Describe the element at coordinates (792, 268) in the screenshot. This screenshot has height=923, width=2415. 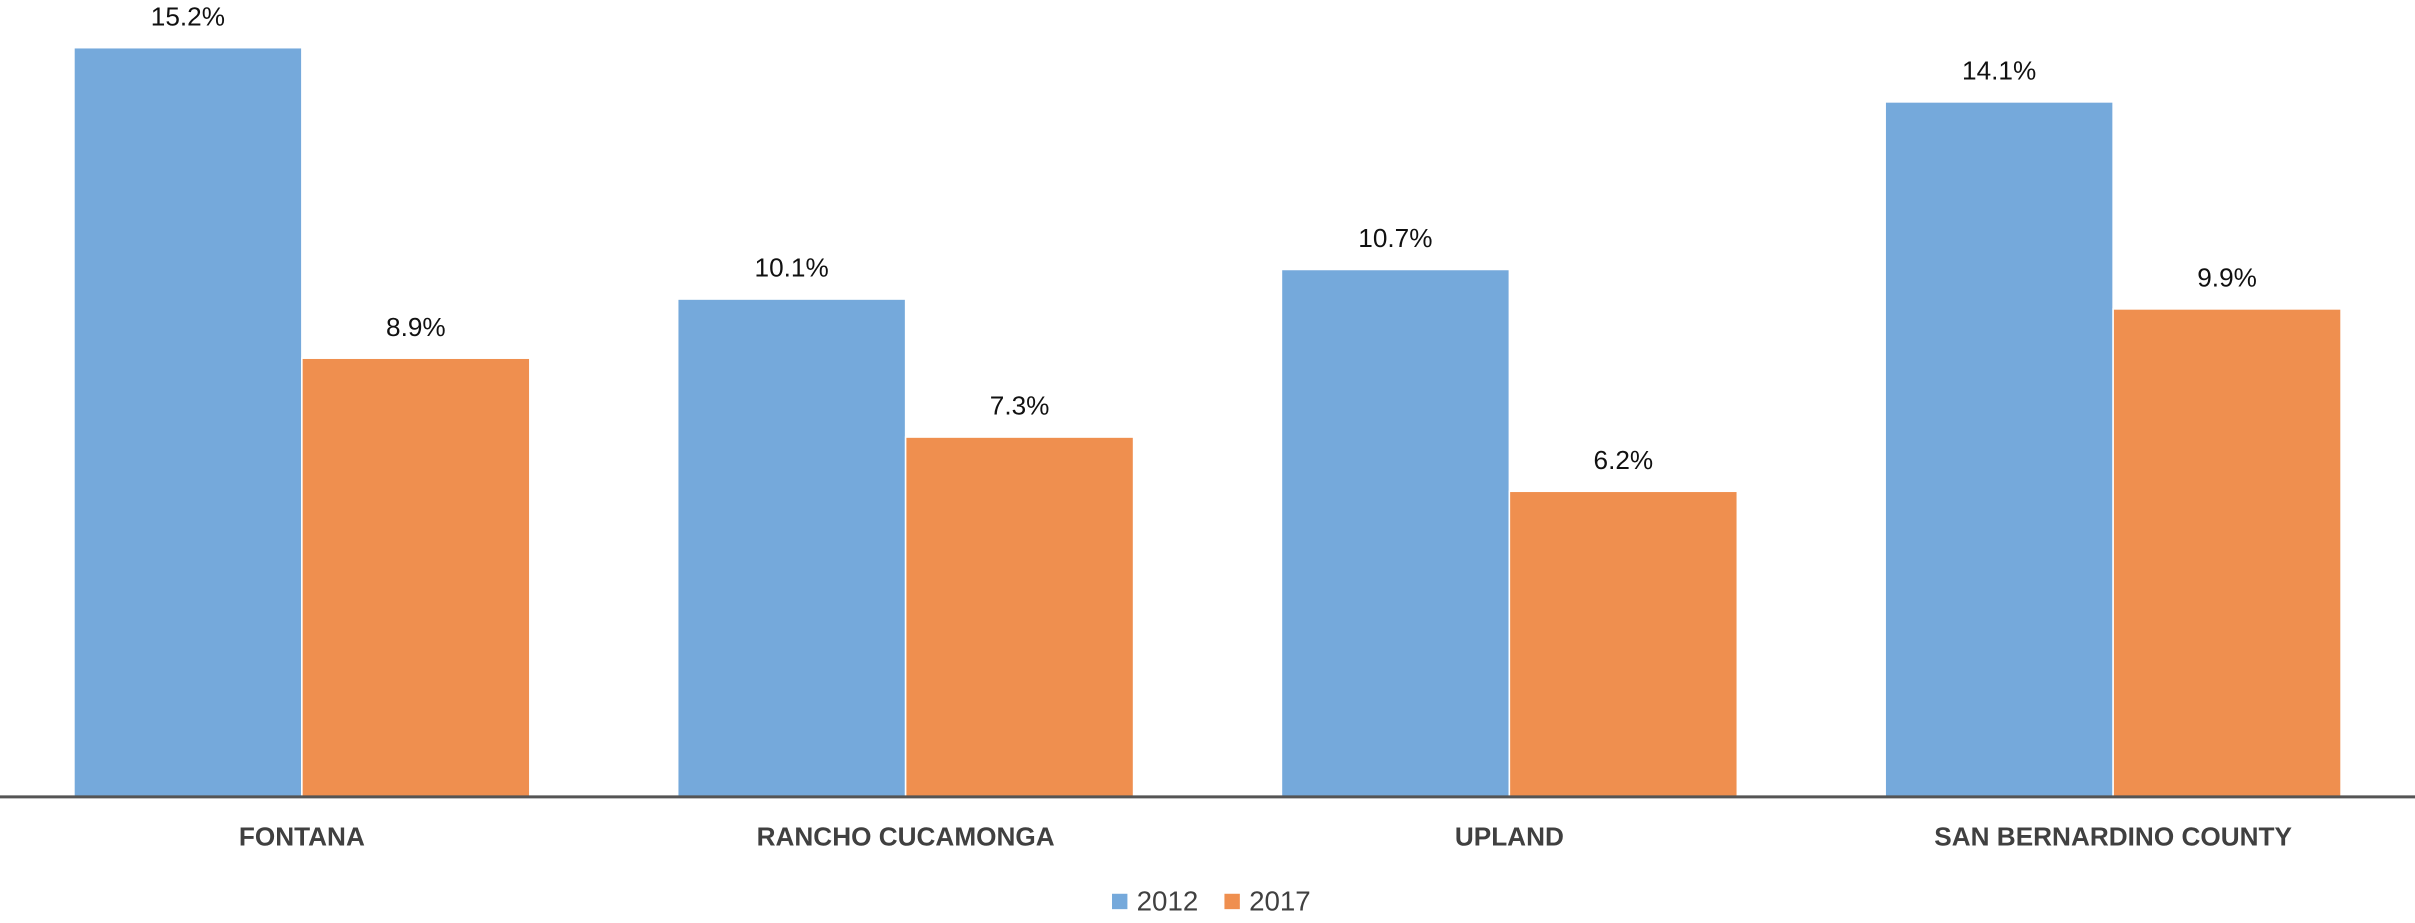
I see `data-label: 10.1%` at that location.